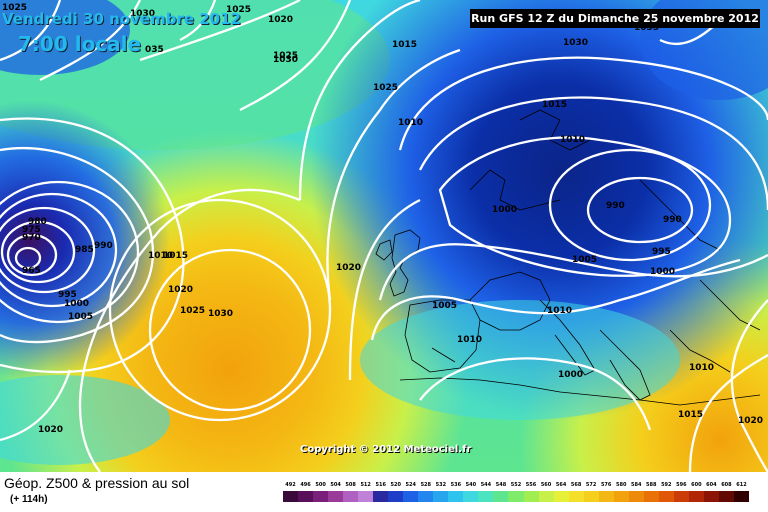 The height and width of the screenshot is (512, 768). What do you see at coordinates (404, 45) in the screenshot?
I see `isobar-label: 1015` at bounding box center [404, 45].